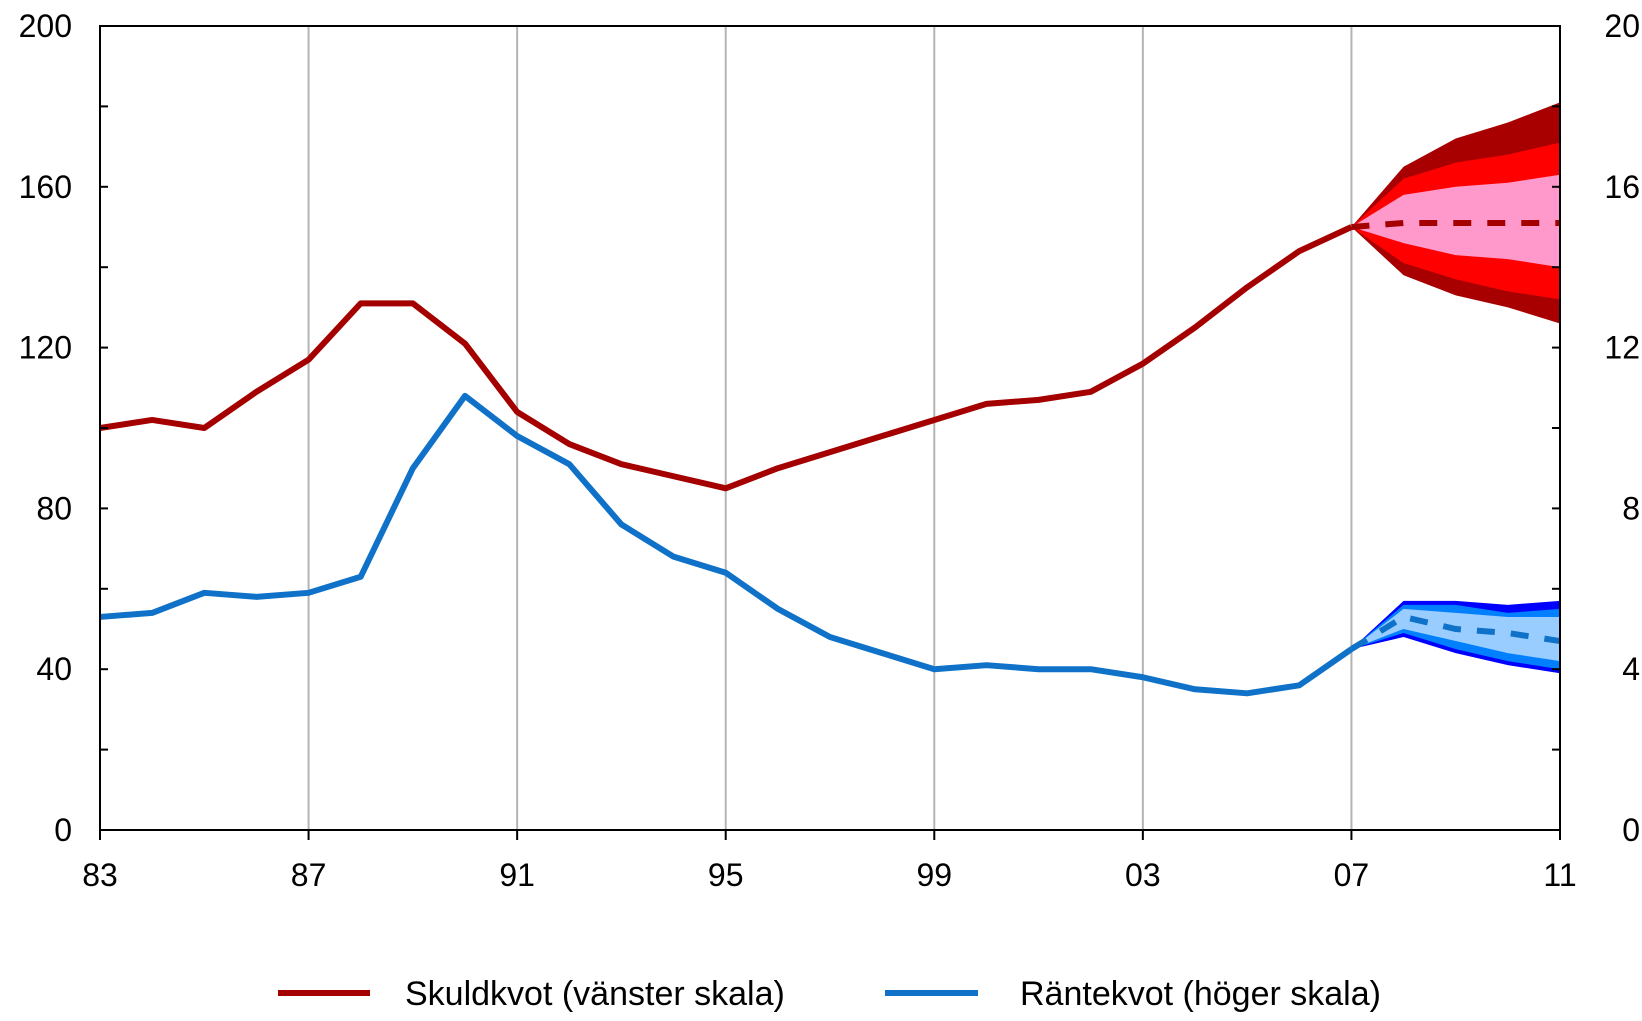 Image resolution: width=1642 pixels, height=1021 pixels. I want to click on y-right-tick-label-20: 20, so click(1622, 26).